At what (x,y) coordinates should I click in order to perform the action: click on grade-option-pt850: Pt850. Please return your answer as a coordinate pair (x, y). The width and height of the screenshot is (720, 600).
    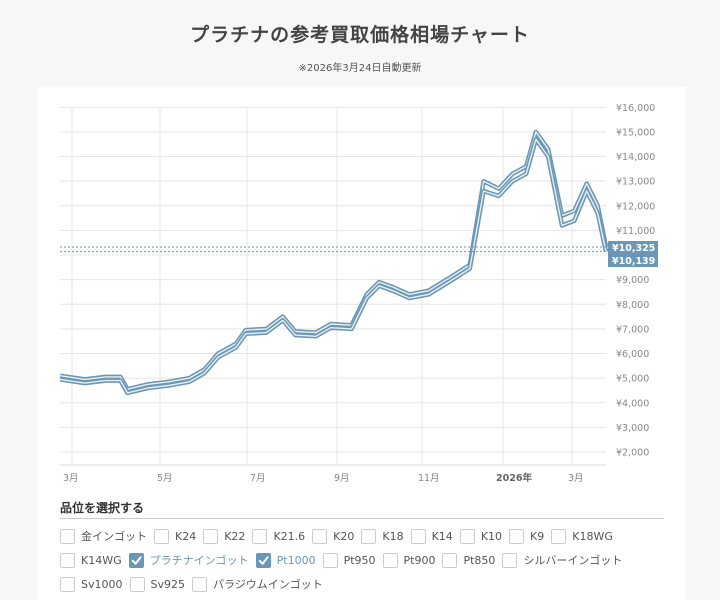
    Looking at the image, I should click on (468, 560).